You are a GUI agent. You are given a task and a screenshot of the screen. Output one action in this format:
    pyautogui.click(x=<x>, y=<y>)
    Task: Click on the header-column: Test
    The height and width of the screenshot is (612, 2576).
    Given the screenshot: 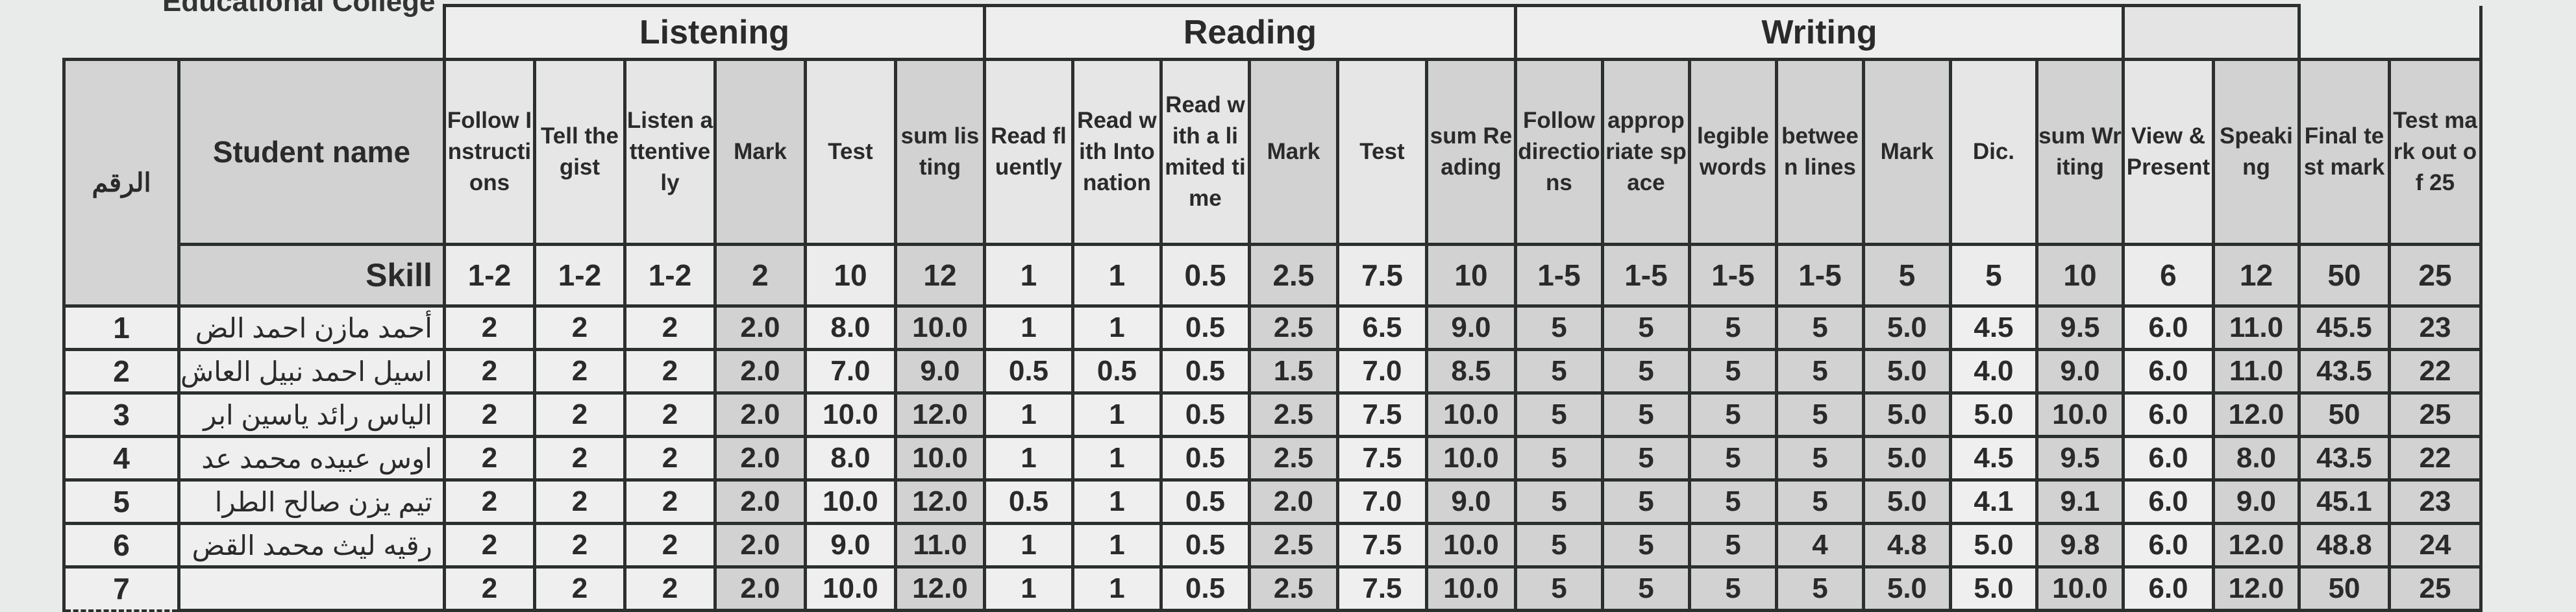 What is the action you would take?
    pyautogui.click(x=1381, y=152)
    